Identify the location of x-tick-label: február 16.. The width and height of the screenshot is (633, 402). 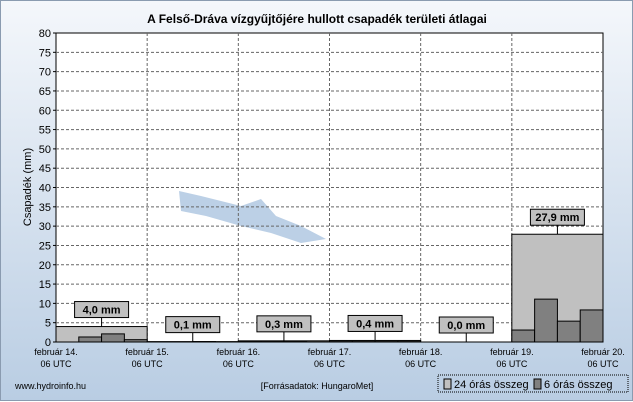
(239, 352).